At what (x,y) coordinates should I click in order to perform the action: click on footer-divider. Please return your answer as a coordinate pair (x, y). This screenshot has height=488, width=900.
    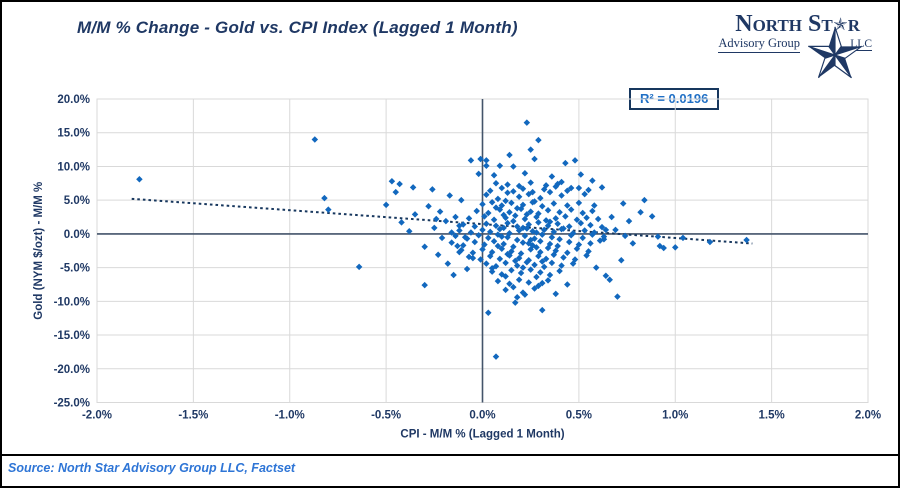
    Looking at the image, I should click on (450, 455).